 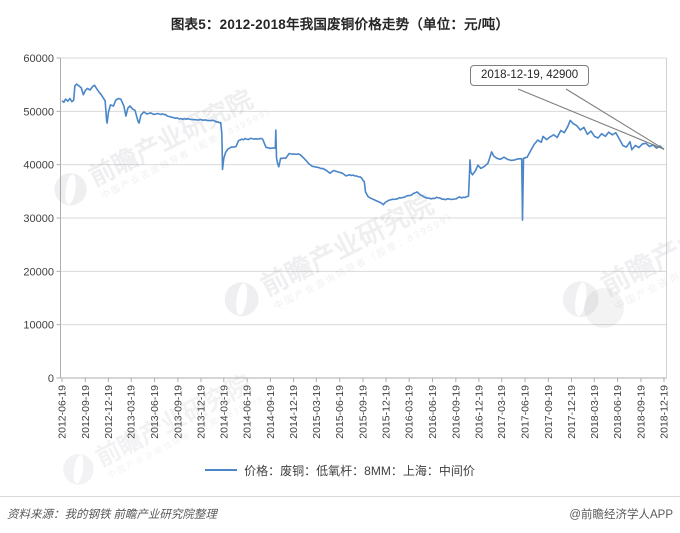 I want to click on x-tick-label: 2016-12-19, so click(x=479, y=412).